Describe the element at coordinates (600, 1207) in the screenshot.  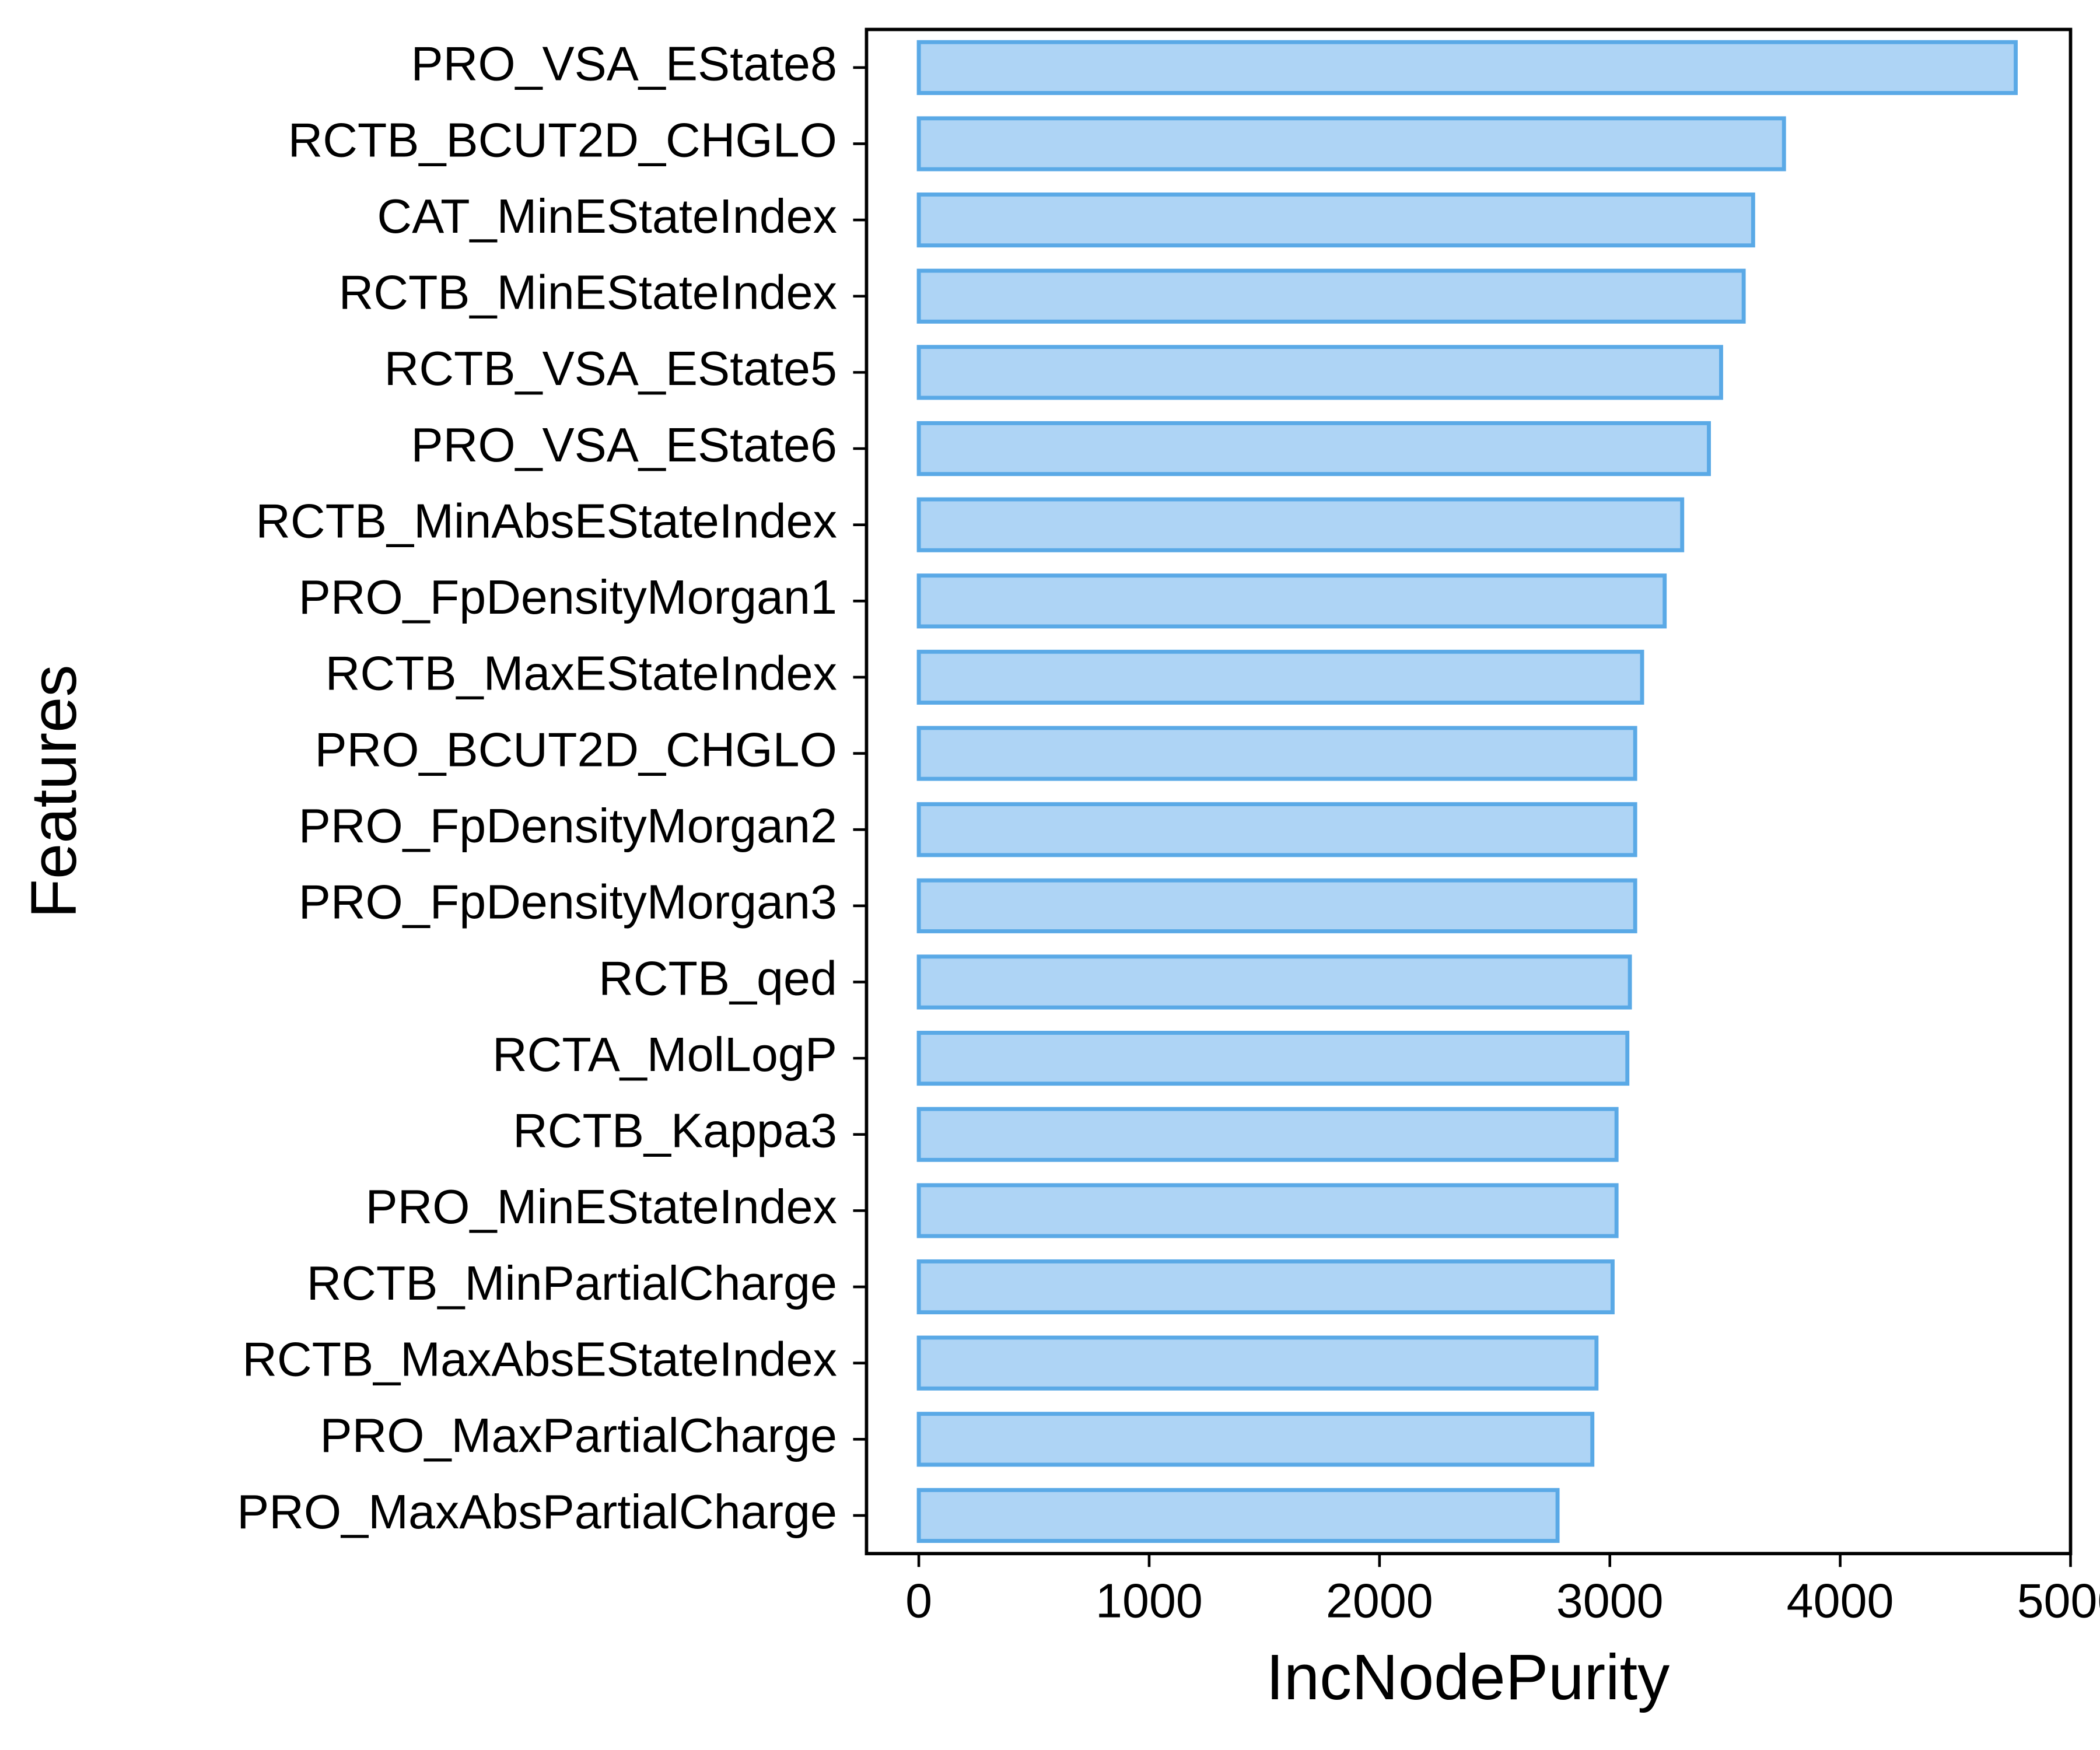
I see `y-tick-label: PRO_MinEStateIndex` at that location.